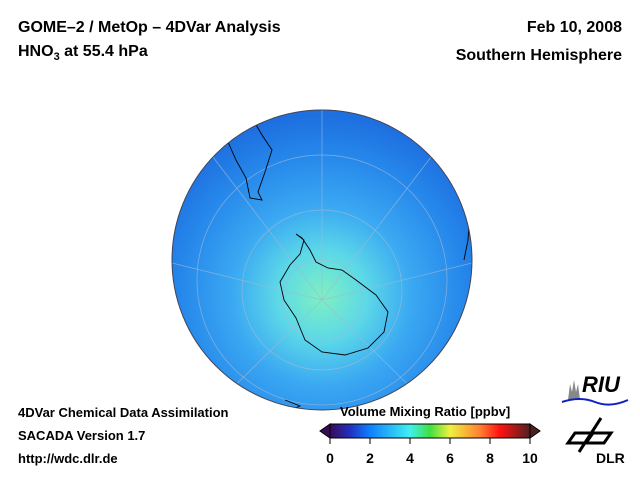  I want to click on species-subscript: 3, so click(56, 57).